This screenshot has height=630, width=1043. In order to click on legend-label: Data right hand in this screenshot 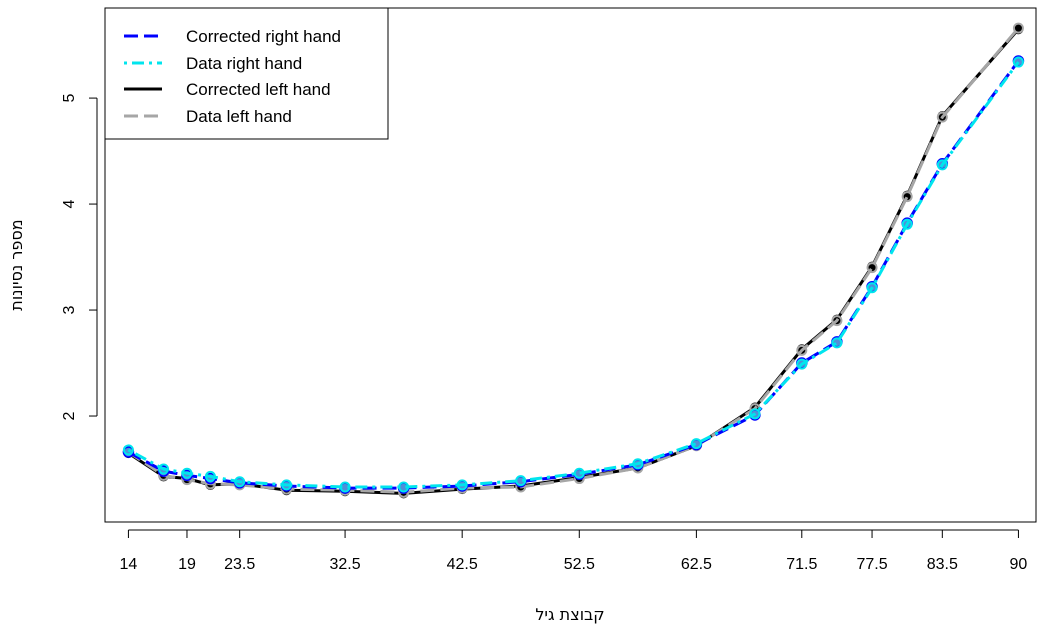, I will do `click(244, 63)`.